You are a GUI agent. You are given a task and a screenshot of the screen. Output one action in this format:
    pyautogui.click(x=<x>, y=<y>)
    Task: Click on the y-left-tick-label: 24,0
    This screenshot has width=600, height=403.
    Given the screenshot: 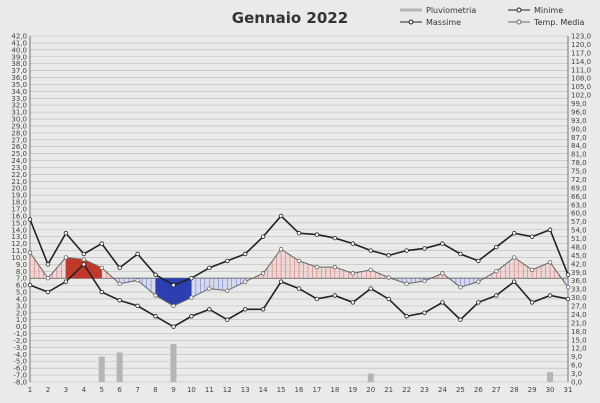 What is the action you would take?
    pyautogui.click(x=19, y=161)
    